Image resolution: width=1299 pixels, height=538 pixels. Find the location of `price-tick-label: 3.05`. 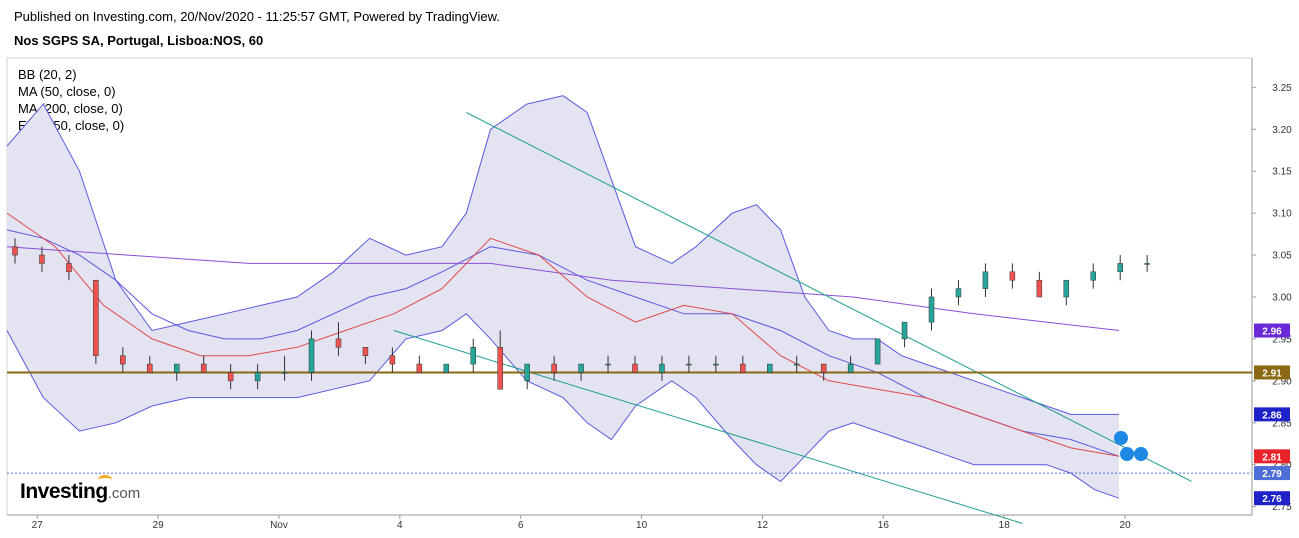

price-tick-label: 3.05 is located at coordinates (1282, 256).